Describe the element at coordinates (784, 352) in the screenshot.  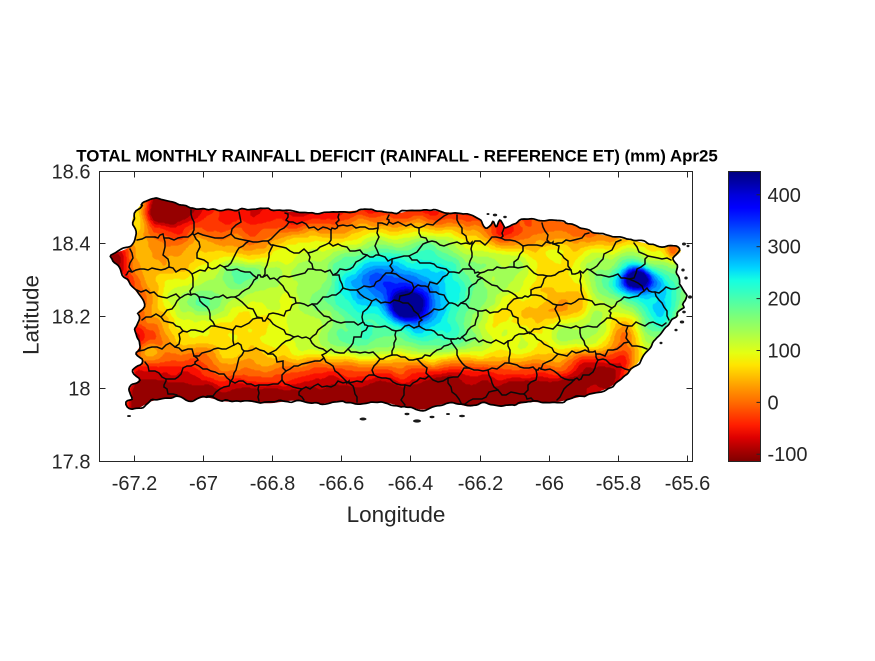
I see `svg-text: 100` at that location.